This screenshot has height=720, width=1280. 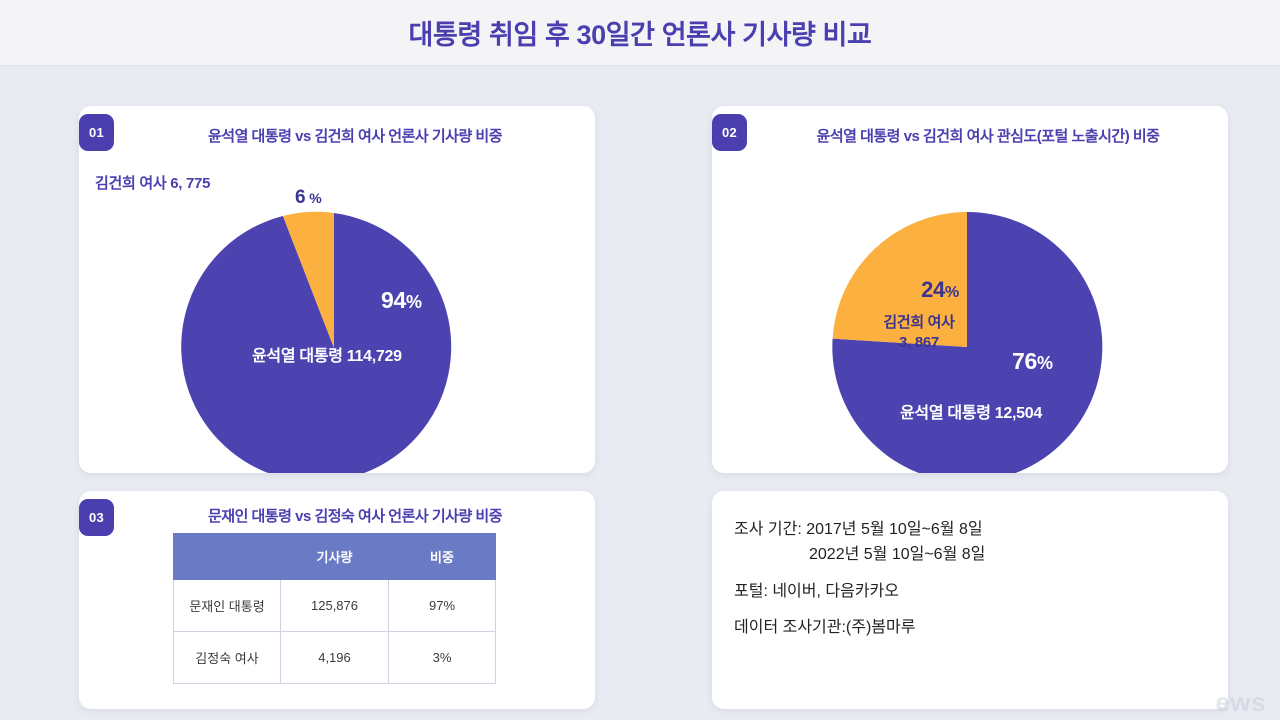 What do you see at coordinates (919, 322) in the screenshot?
I see `pie-small-name-line1-02: 김건희 여사` at bounding box center [919, 322].